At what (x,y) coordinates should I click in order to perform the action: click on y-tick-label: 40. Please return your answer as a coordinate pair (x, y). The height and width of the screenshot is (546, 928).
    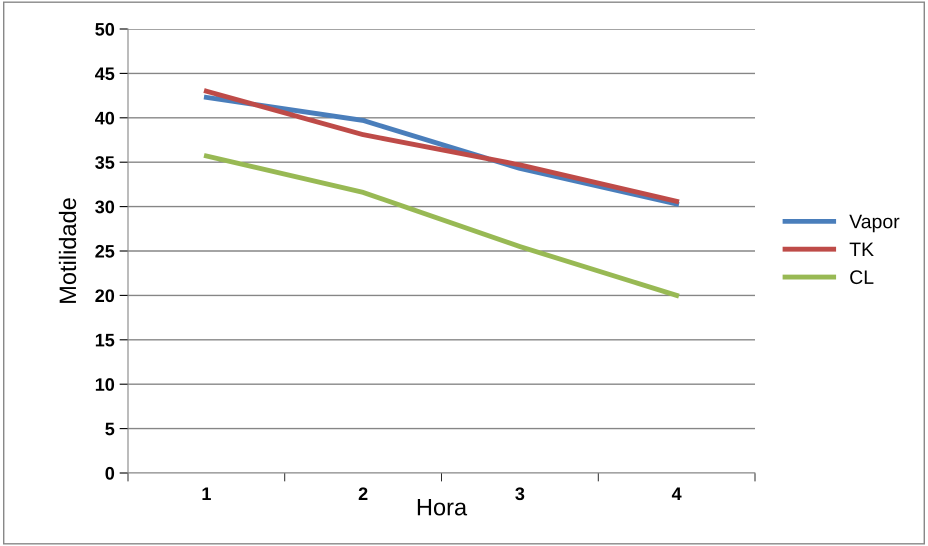
    Looking at the image, I should click on (104, 118).